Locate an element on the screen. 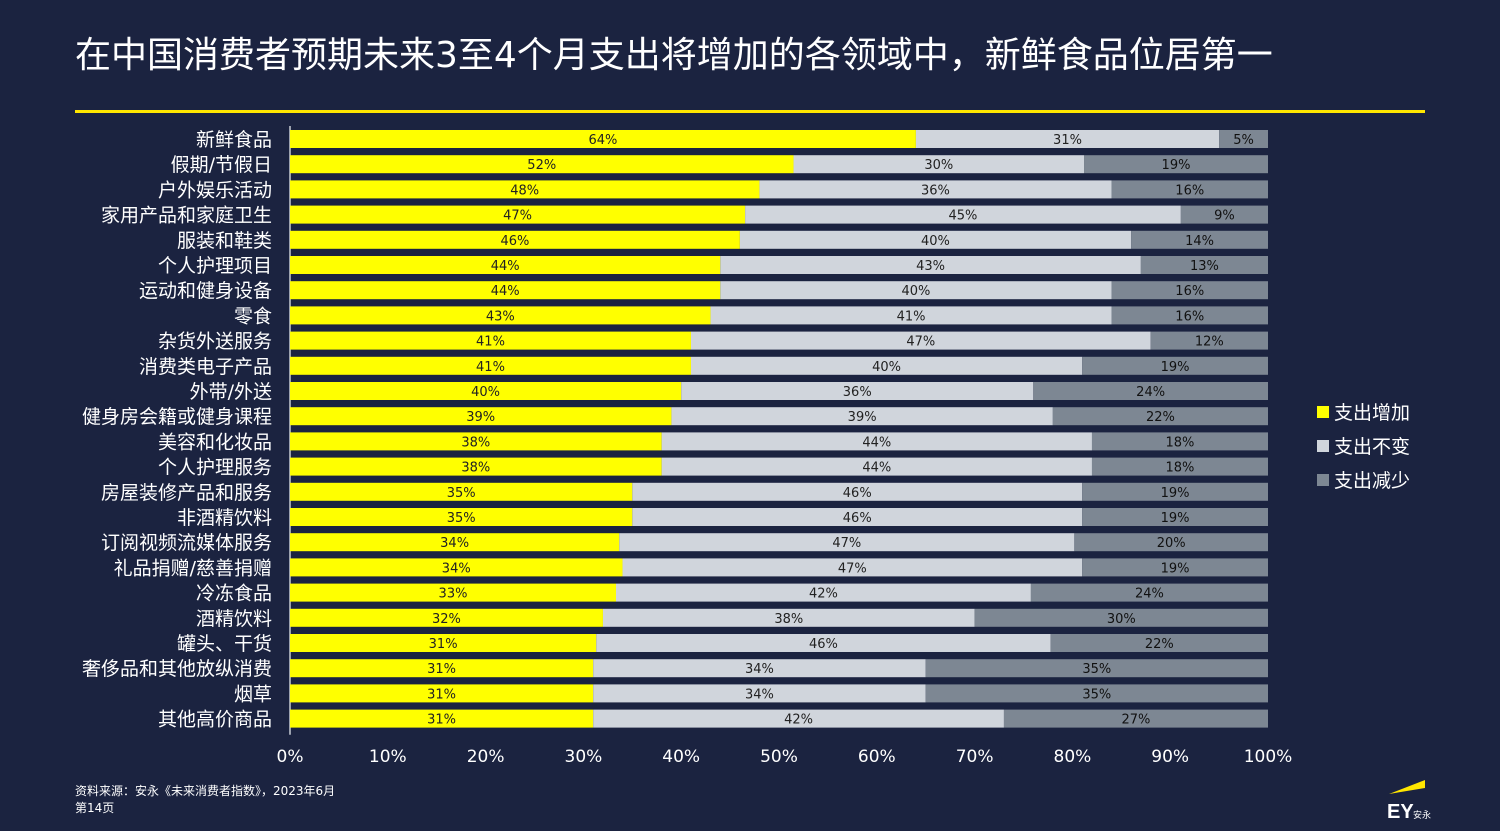  category-label: 外带/外送 is located at coordinates (231, 392).